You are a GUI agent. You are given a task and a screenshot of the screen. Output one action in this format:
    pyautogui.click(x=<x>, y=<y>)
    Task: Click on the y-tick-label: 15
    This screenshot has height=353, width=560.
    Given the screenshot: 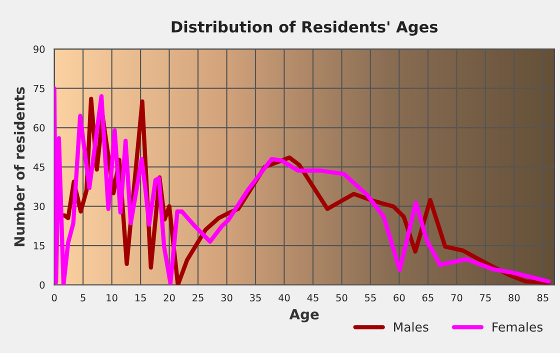 What is the action you would take?
    pyautogui.click(x=39, y=246)
    